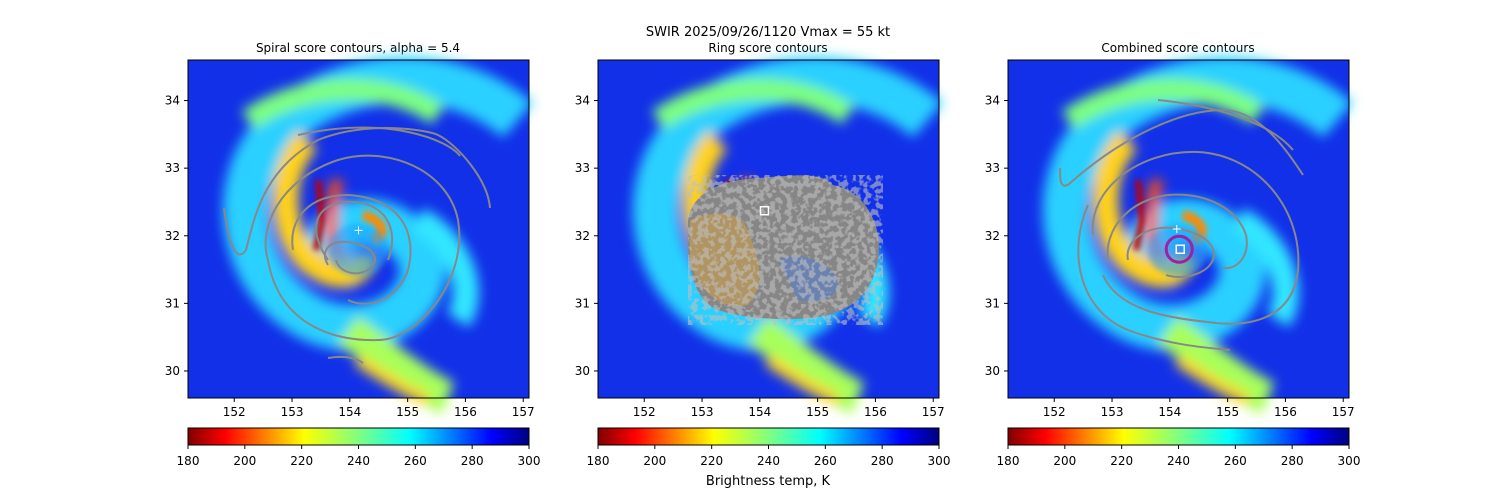 Image resolution: width=1500 pixels, height=500 pixels. I want to click on colorbar-3: 180 200 220 240 260 280 300, so click(1179, 447).